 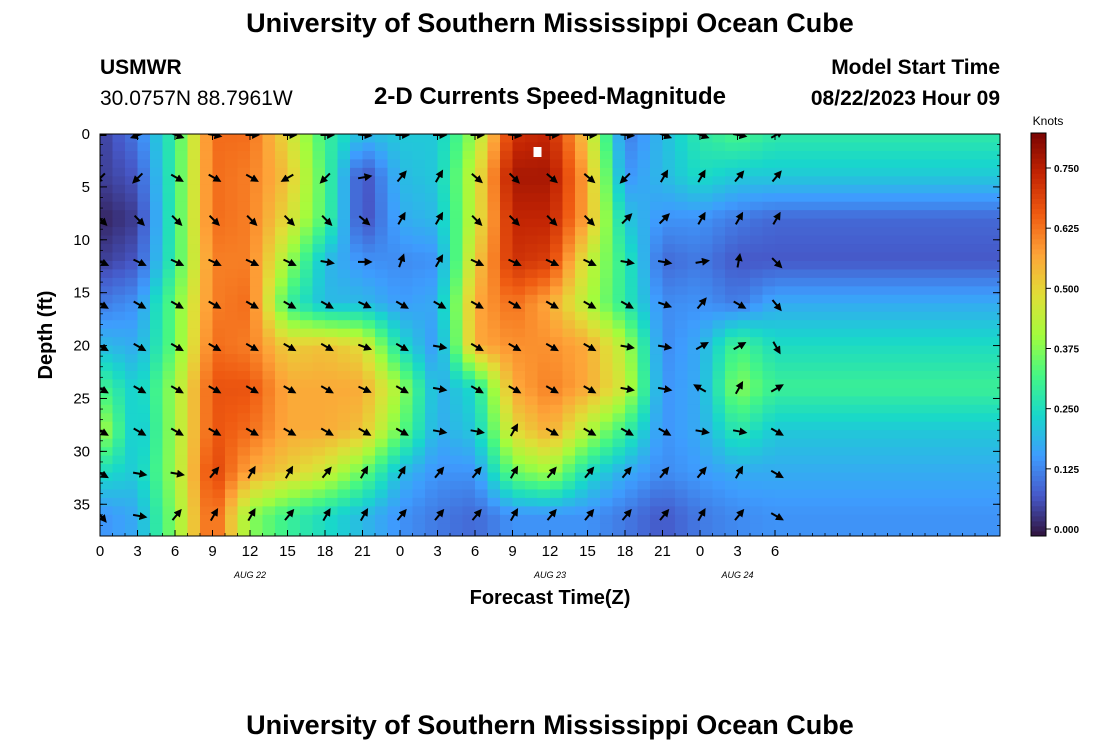 What do you see at coordinates (552, 431) in the screenshot?
I see `current-vector` at bounding box center [552, 431].